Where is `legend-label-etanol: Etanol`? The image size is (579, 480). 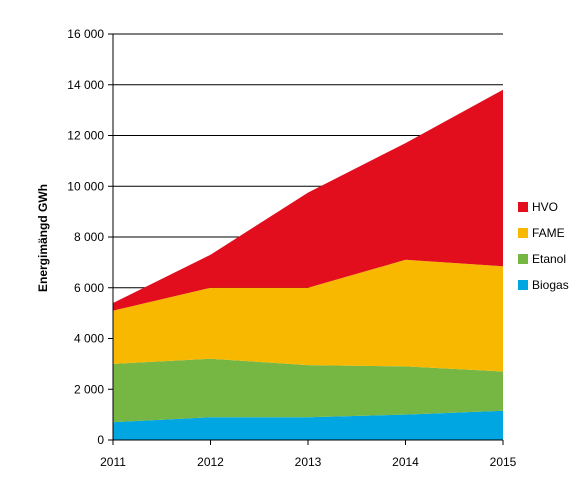
legend-label-etanol: Etanol is located at coordinates (549, 259).